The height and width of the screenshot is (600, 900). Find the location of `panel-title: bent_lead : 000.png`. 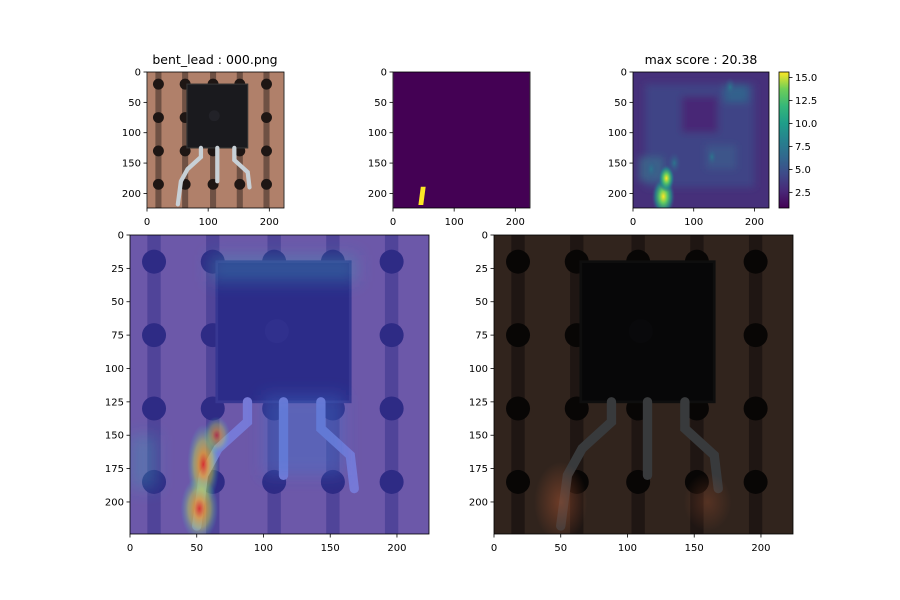

panel-title: bent_lead : 000.png is located at coordinates (214, 59).